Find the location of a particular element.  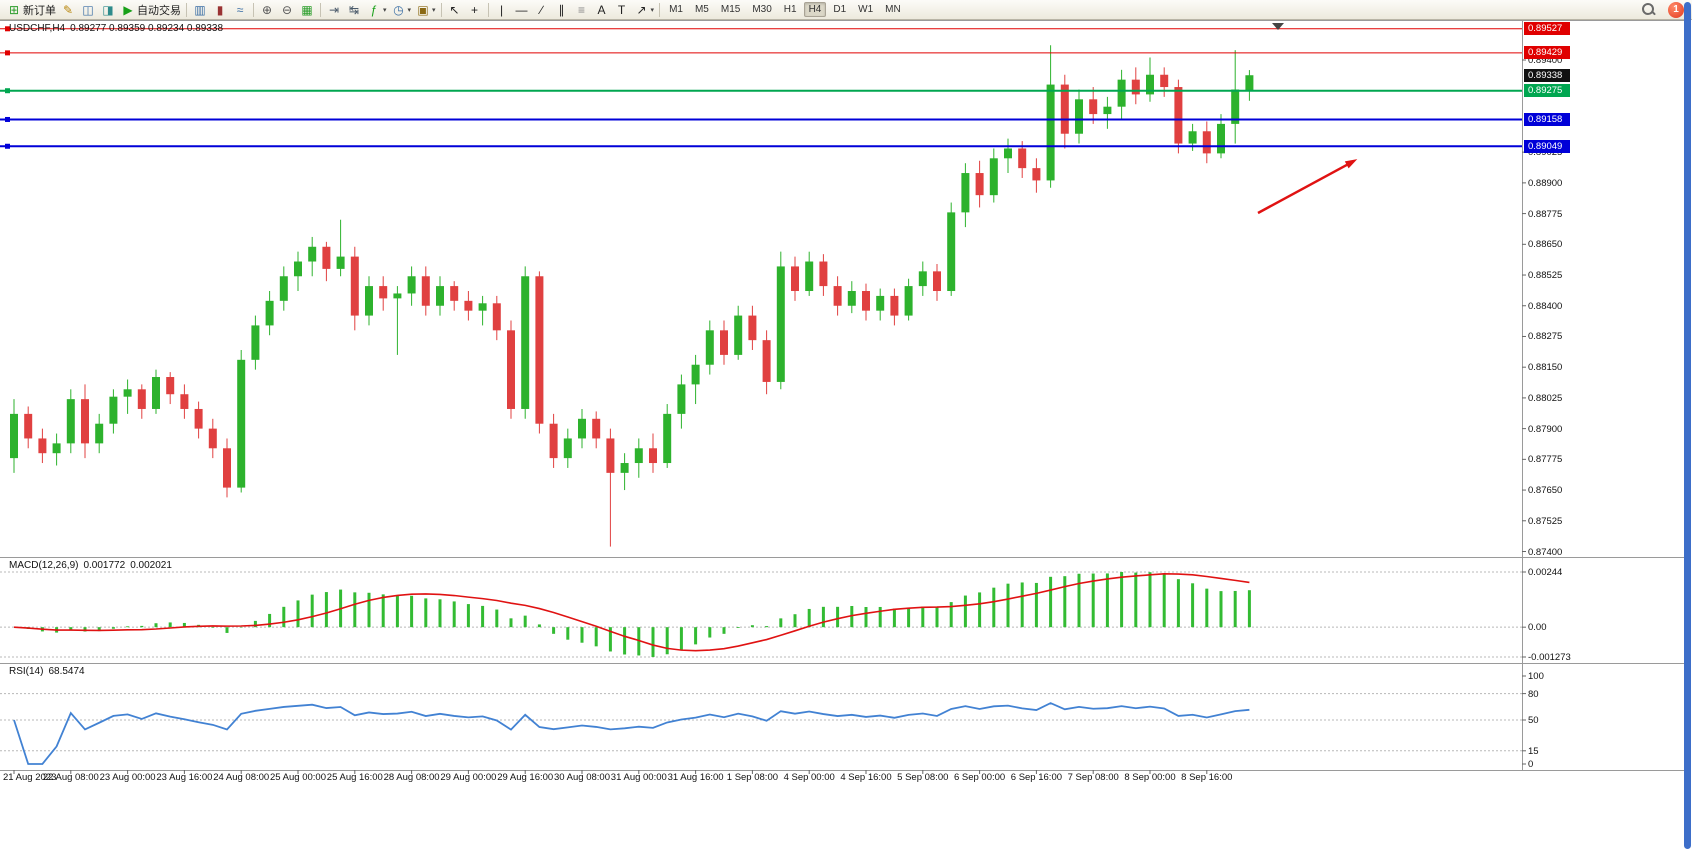

periods-icon: ◷ is located at coordinates (398, 9).